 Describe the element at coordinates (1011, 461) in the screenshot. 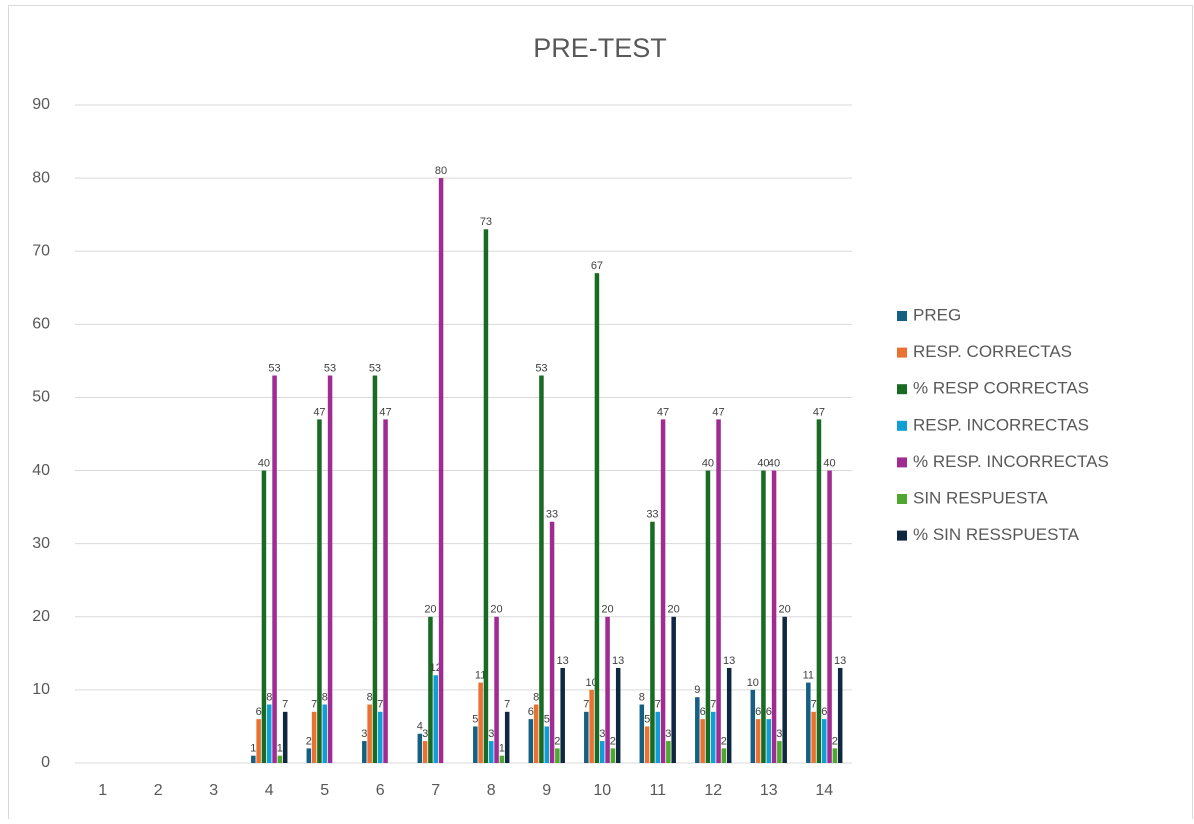

I see `legend-label: % RESP. INCORRECTAS` at that location.